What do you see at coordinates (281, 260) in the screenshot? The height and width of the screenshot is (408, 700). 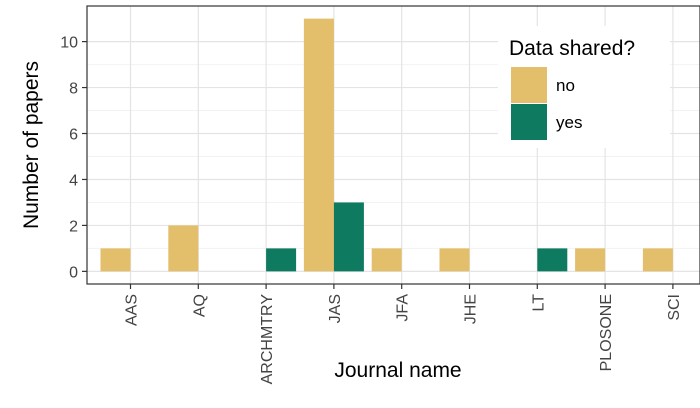 I see `bar-yes-archmtry` at bounding box center [281, 260].